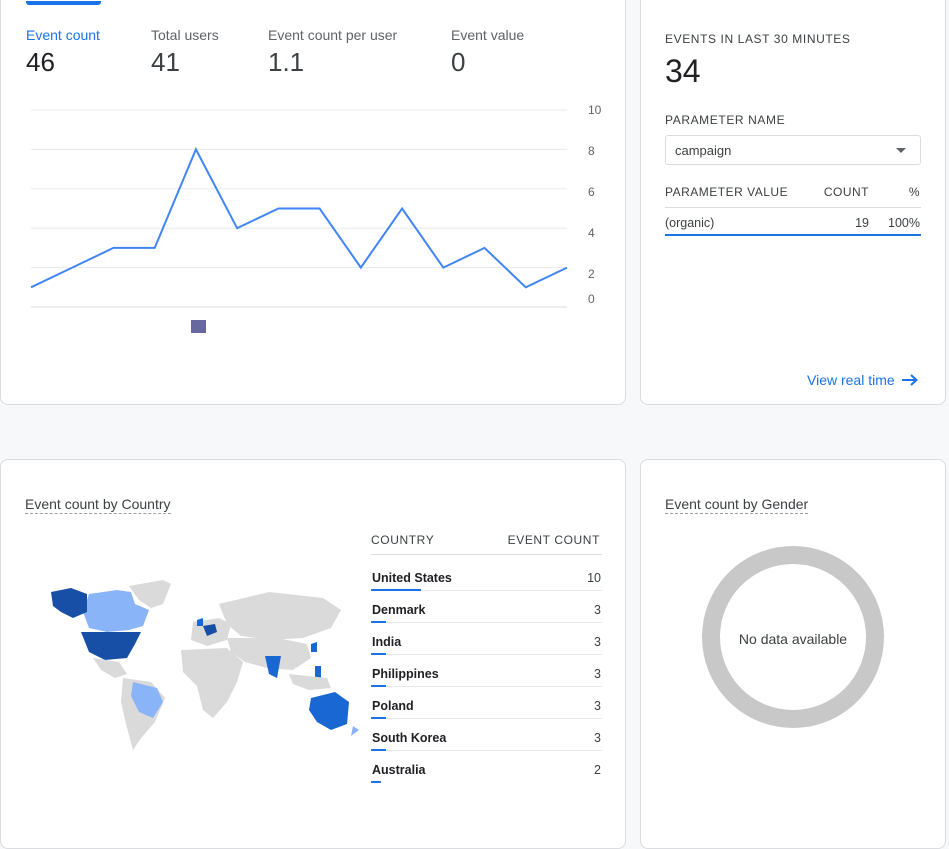 This screenshot has width=949, height=849. What do you see at coordinates (399, 770) in the screenshot?
I see `country-name: Australia` at bounding box center [399, 770].